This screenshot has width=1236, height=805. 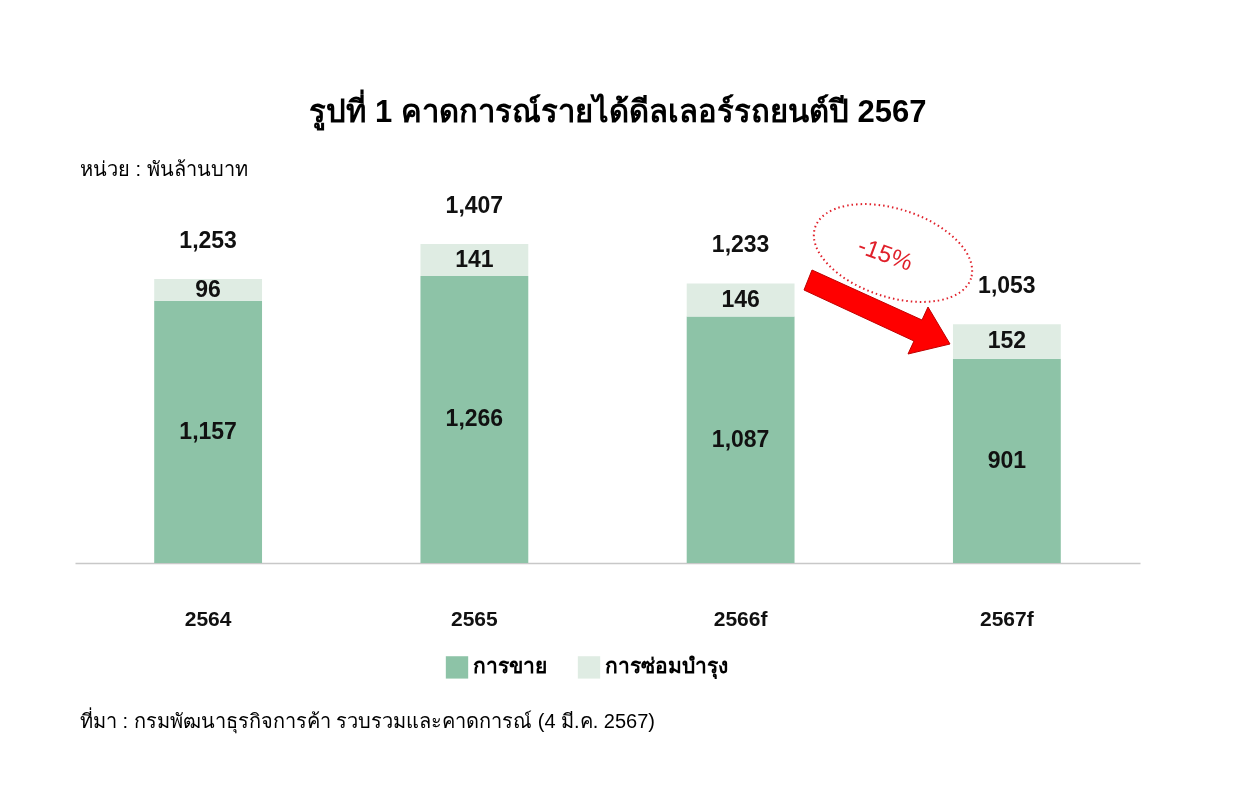 What do you see at coordinates (164, 169) in the screenshot?
I see `chart-subtitle: หน่วย : พันล้านบาท` at bounding box center [164, 169].